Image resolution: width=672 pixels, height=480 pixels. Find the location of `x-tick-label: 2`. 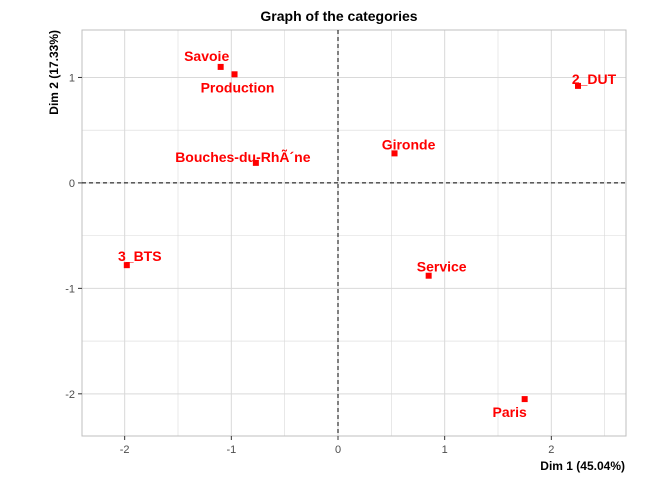

x-tick-label: 2 is located at coordinates (551, 450).